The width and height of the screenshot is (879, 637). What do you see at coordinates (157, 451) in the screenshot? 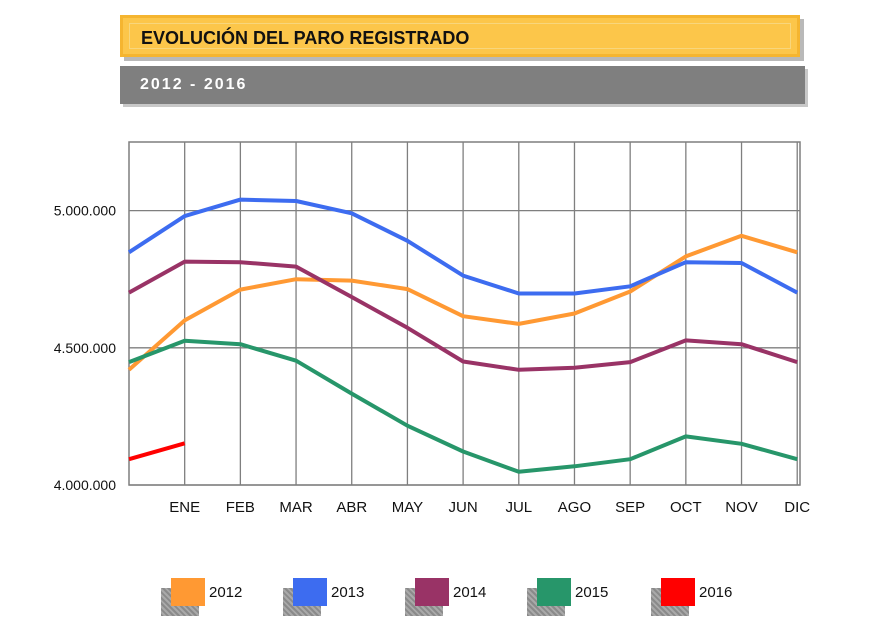
I see `series-line-2016` at bounding box center [157, 451].